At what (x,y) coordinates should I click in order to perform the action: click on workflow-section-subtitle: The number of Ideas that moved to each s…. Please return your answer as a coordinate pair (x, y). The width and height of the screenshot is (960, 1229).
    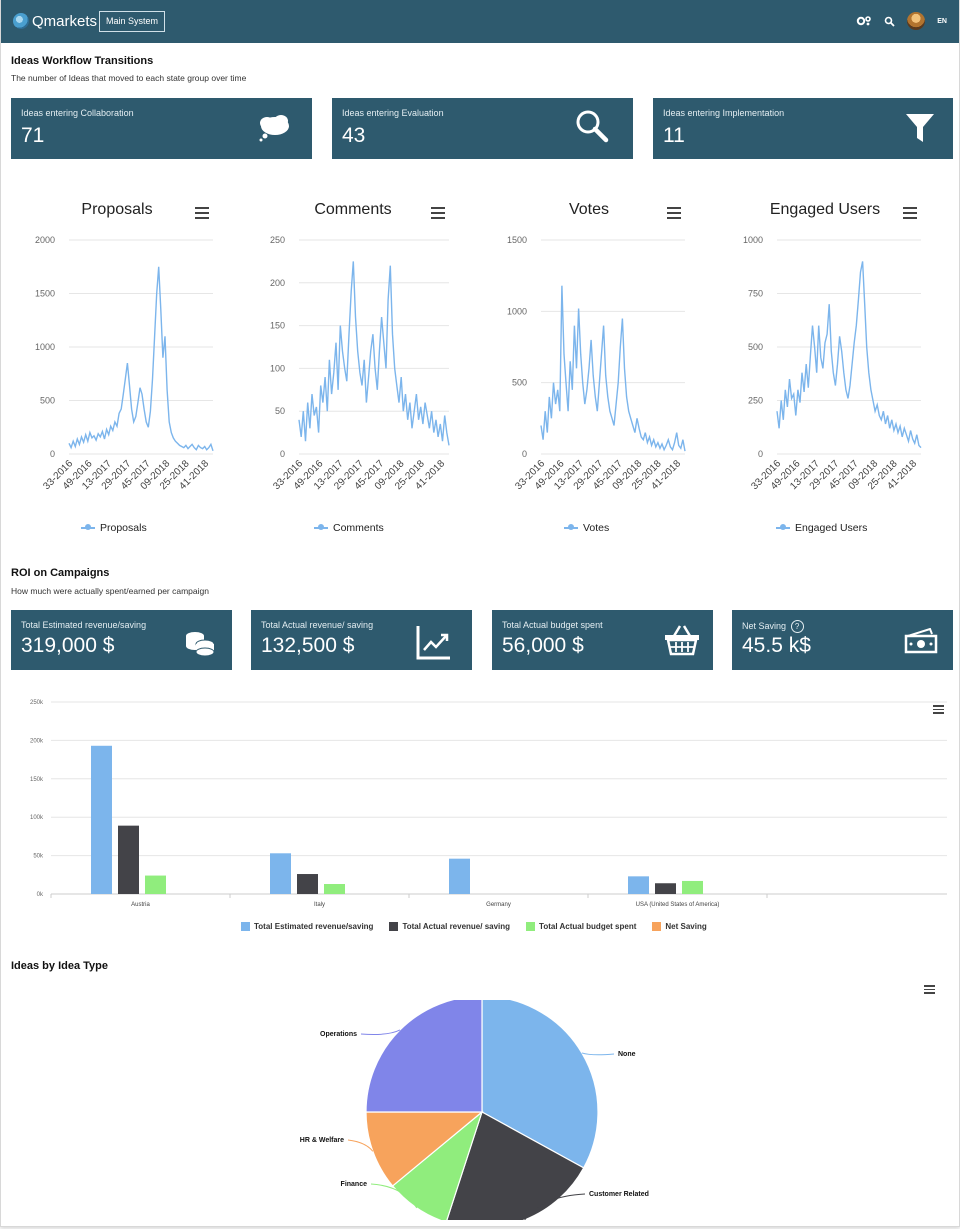
    Looking at the image, I should click on (129, 78).